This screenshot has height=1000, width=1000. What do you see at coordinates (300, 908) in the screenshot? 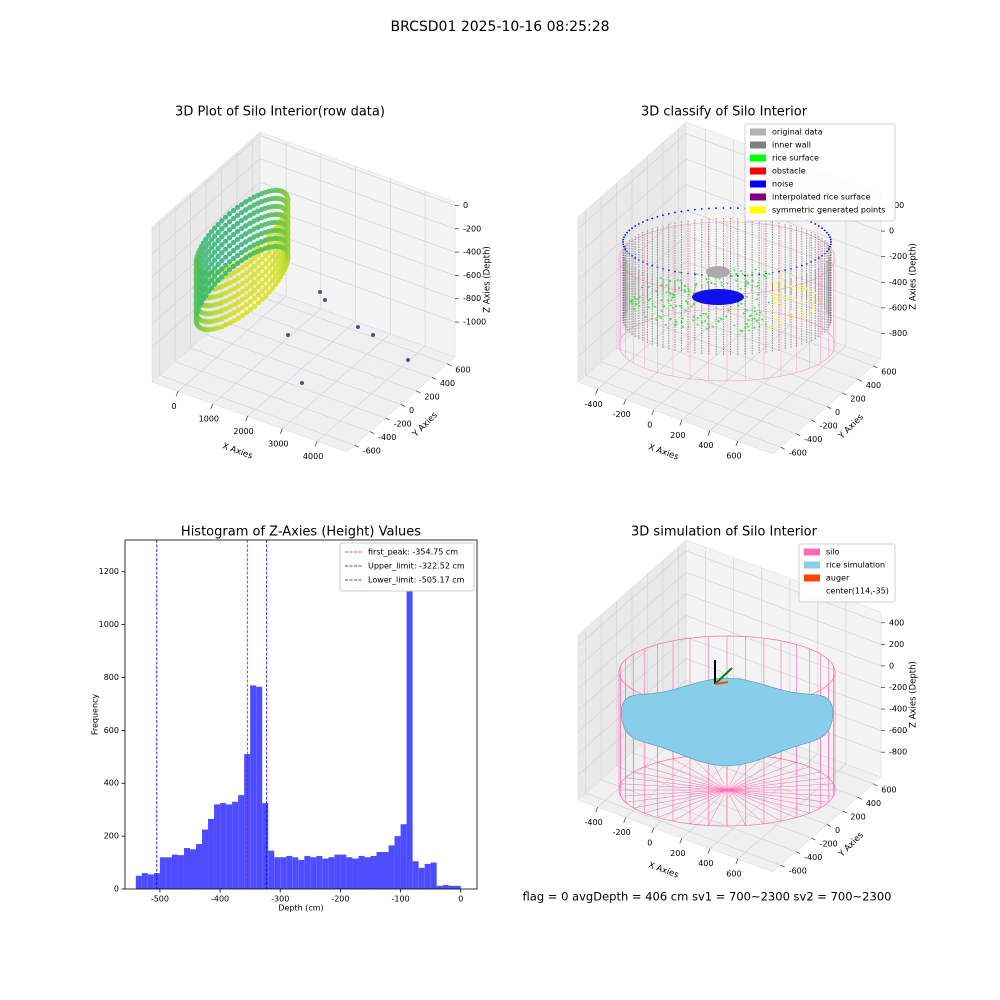
I see `x-axis-label: Depth (cm)` at bounding box center [300, 908].